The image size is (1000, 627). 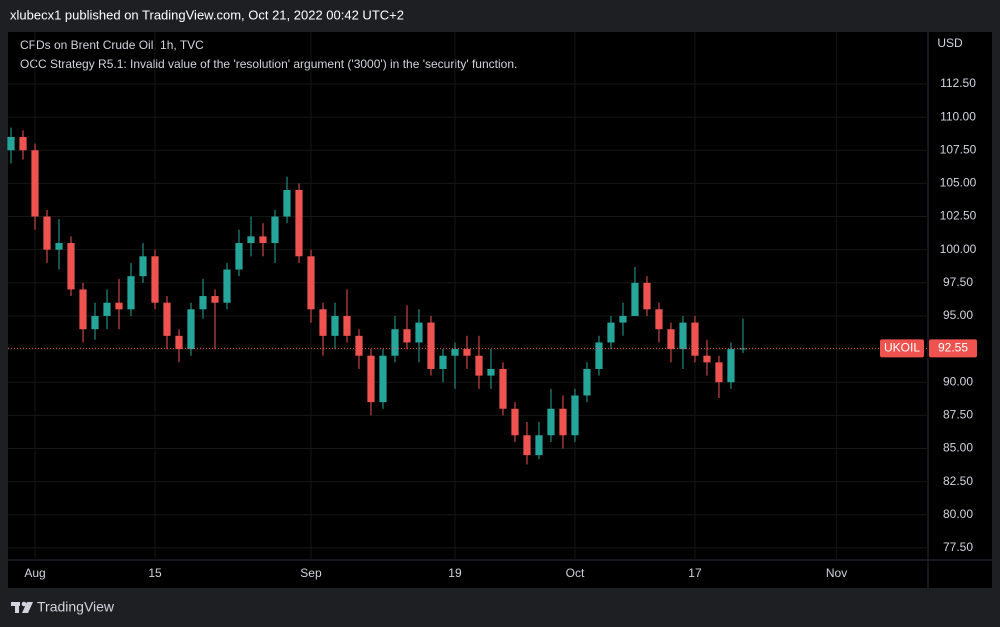 I want to click on y-tick-label: 102.50, so click(x=958, y=216).